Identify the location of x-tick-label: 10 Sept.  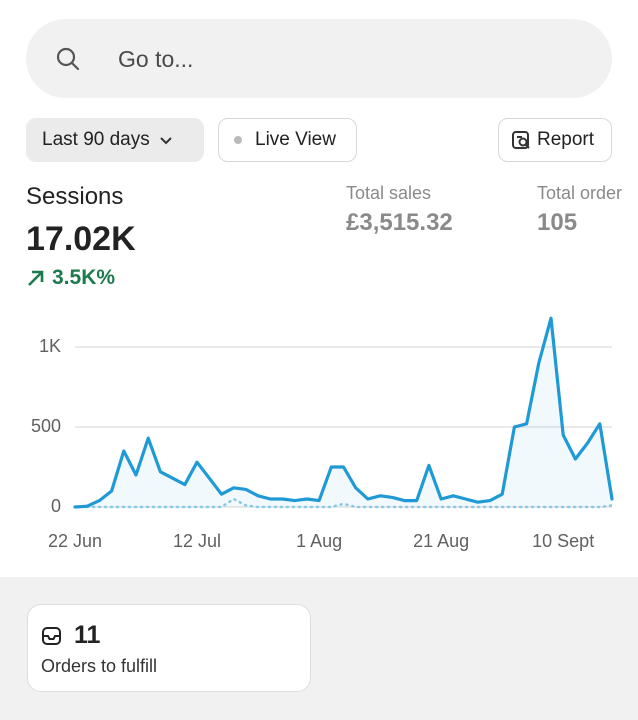
(563, 541).